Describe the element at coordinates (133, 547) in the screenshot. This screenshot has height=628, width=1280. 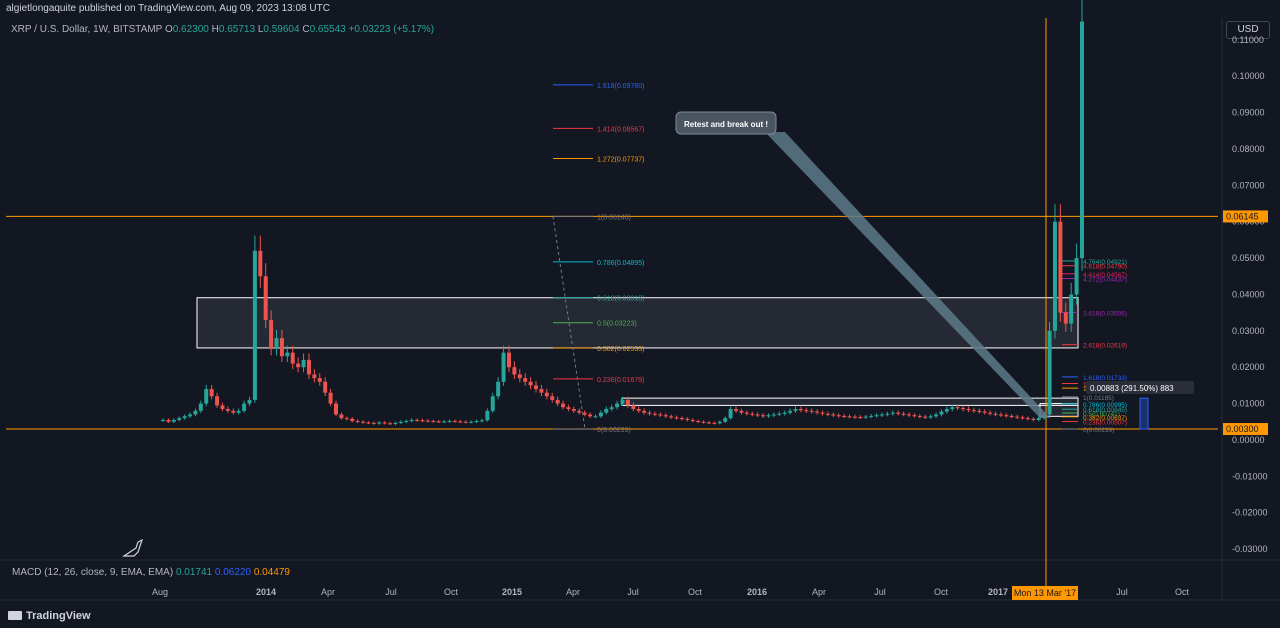
I see `dino-icon` at that location.